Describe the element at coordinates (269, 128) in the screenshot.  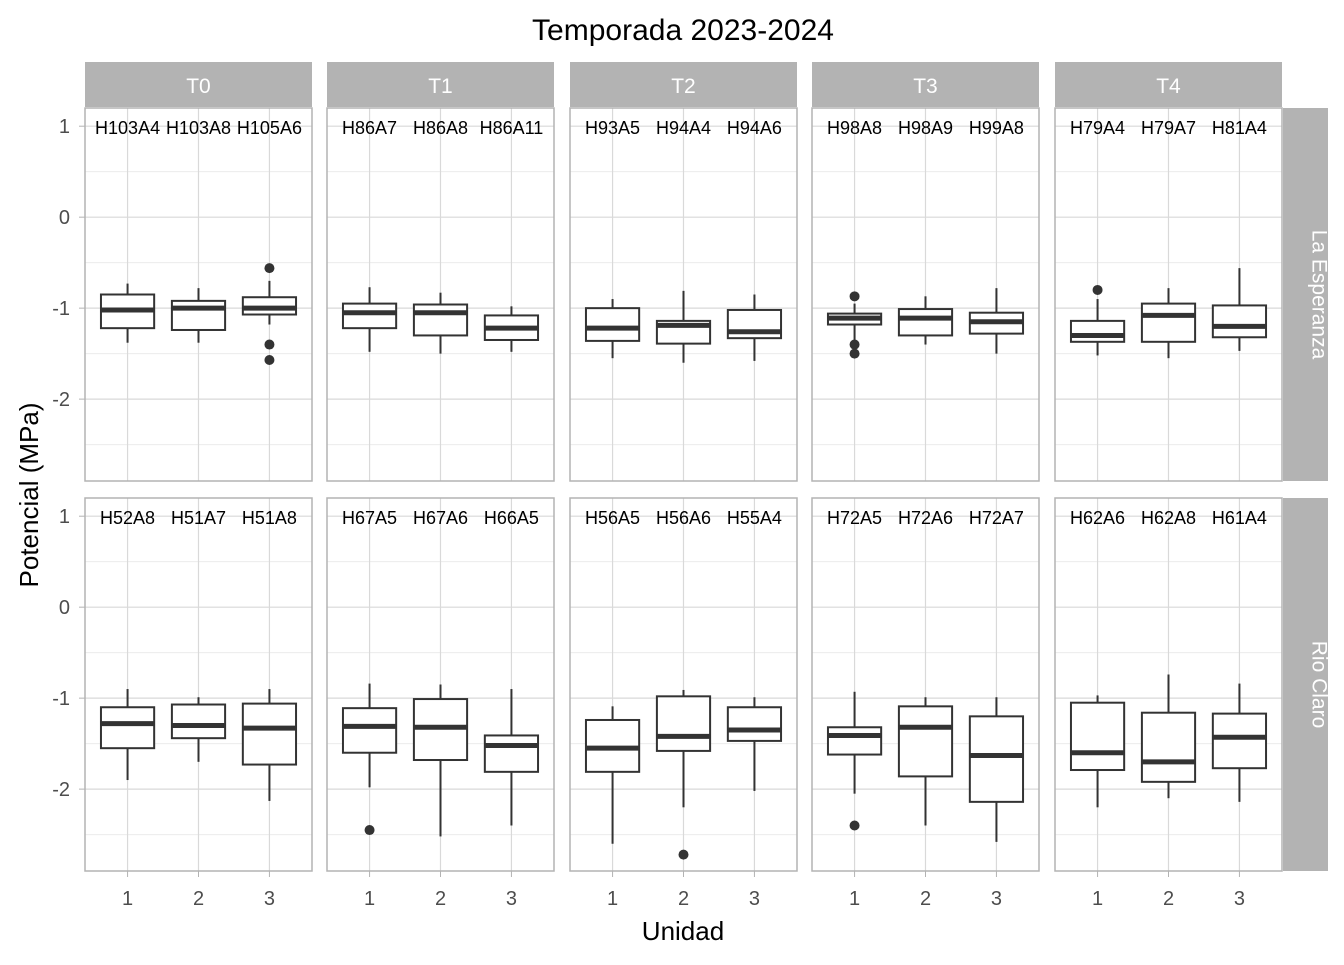
I see `sample-label: H105A6` at that location.